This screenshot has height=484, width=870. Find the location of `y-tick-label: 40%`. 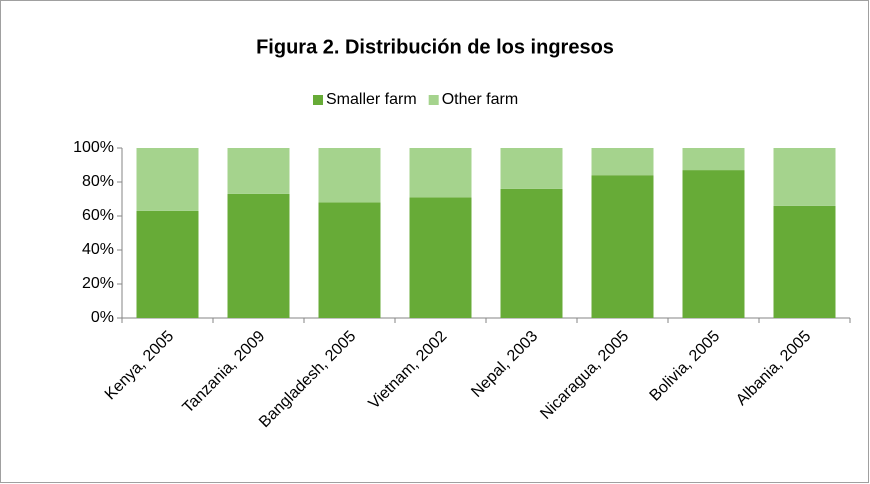

y-tick-label: 40% is located at coordinates (98, 249).